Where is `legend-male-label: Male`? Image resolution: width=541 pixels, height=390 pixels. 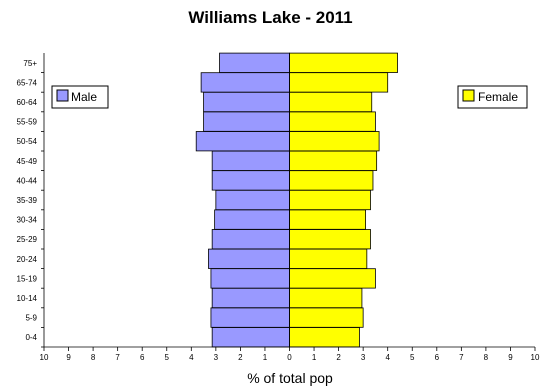 legend-male-label: Male is located at coordinates (84, 97).